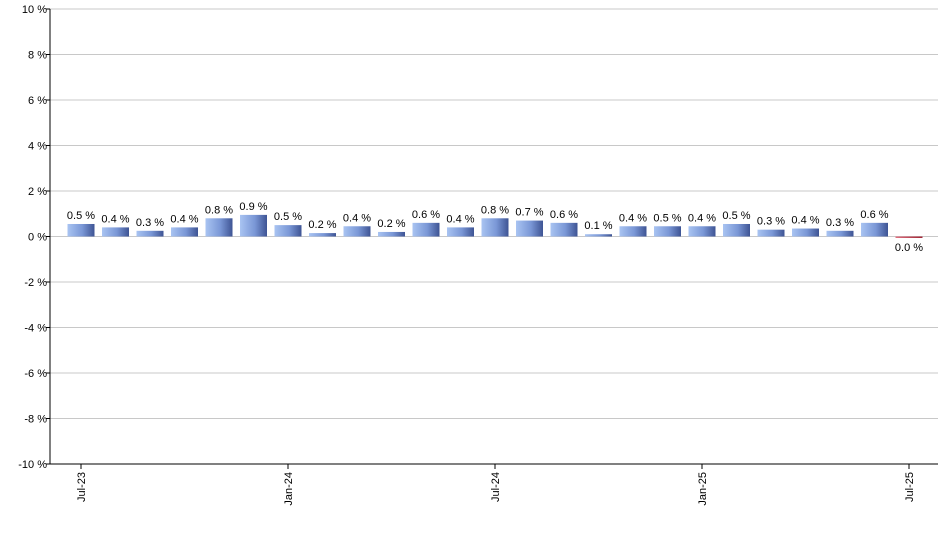  Describe the element at coordinates (37, 147) in the screenshot. I see `y-tick-label: 4 %` at that location.